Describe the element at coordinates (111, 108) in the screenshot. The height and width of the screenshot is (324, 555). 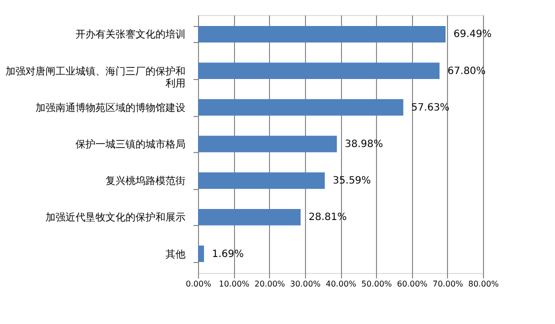
I see `y-tick-label: 加强南通博物苑区域的博物馆建设` at that location.